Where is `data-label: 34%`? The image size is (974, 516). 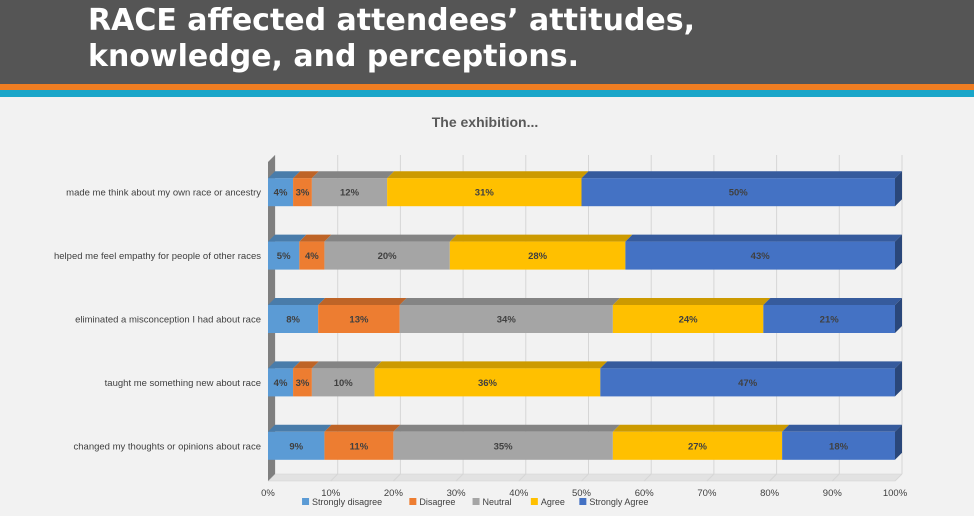 data-label: 34% is located at coordinates (507, 320).